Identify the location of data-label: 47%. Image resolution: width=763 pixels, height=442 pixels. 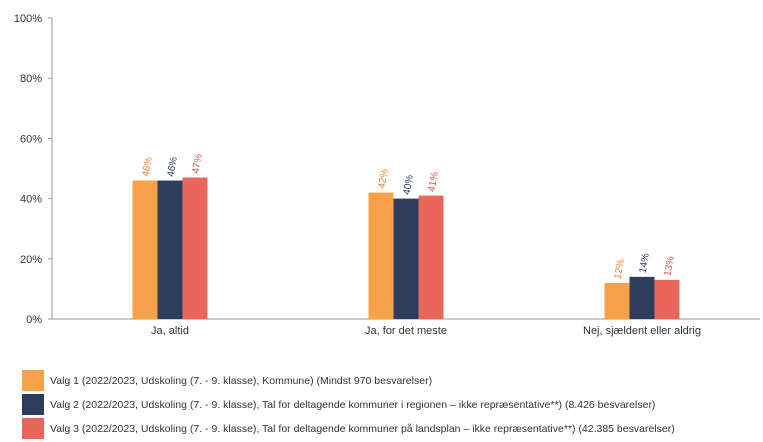
(198, 164).